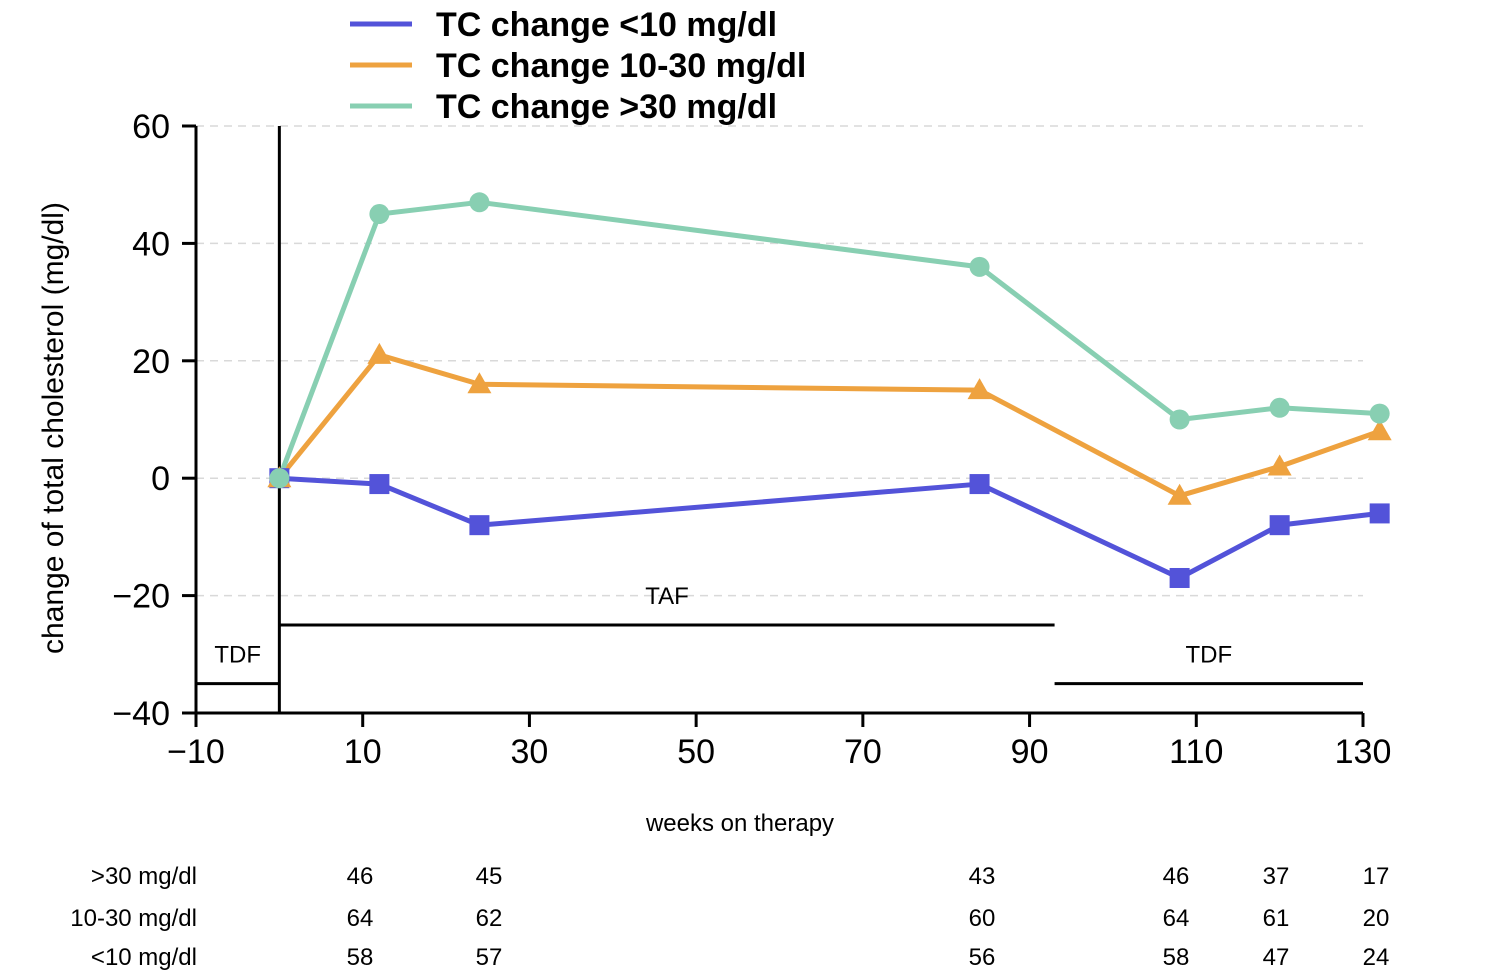 The image size is (1492, 976). Describe the element at coordinates (489, 918) in the screenshot. I see `count-cell: 62` at that location.